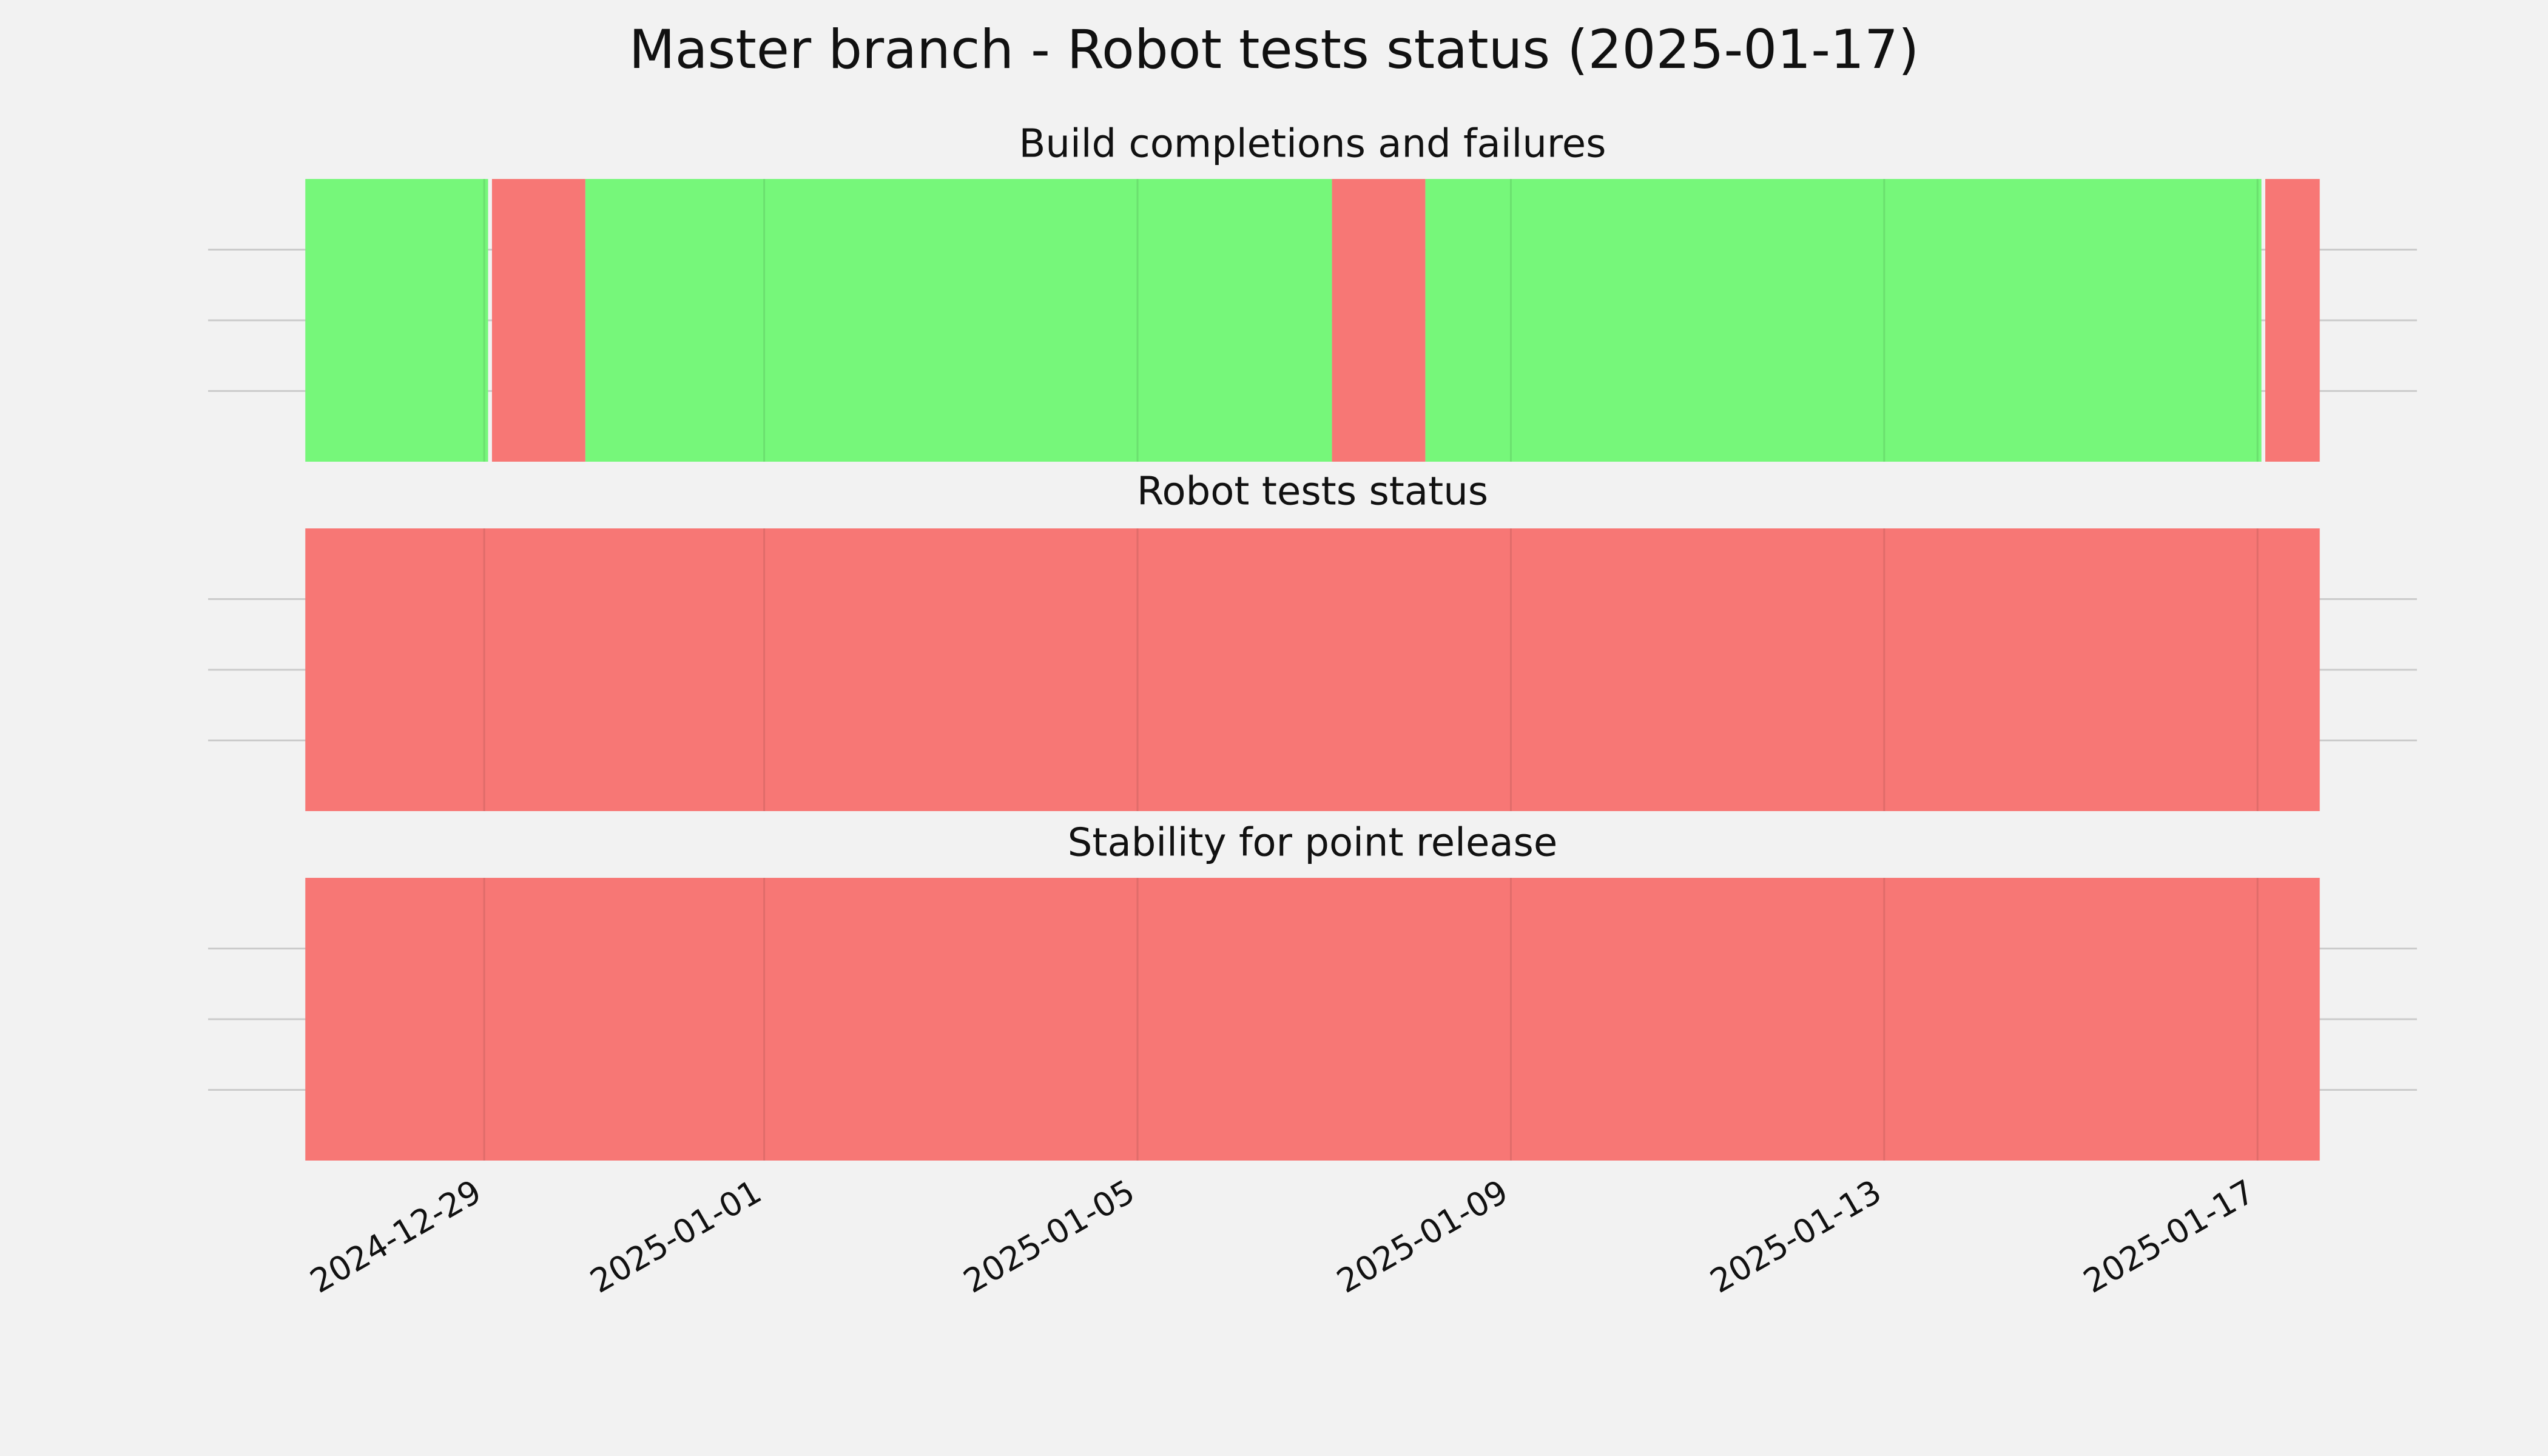 This screenshot has height=1456, width=2548. Describe the element at coordinates (1313, 843) in the screenshot. I see `panel-title: Stability for point release` at that location.